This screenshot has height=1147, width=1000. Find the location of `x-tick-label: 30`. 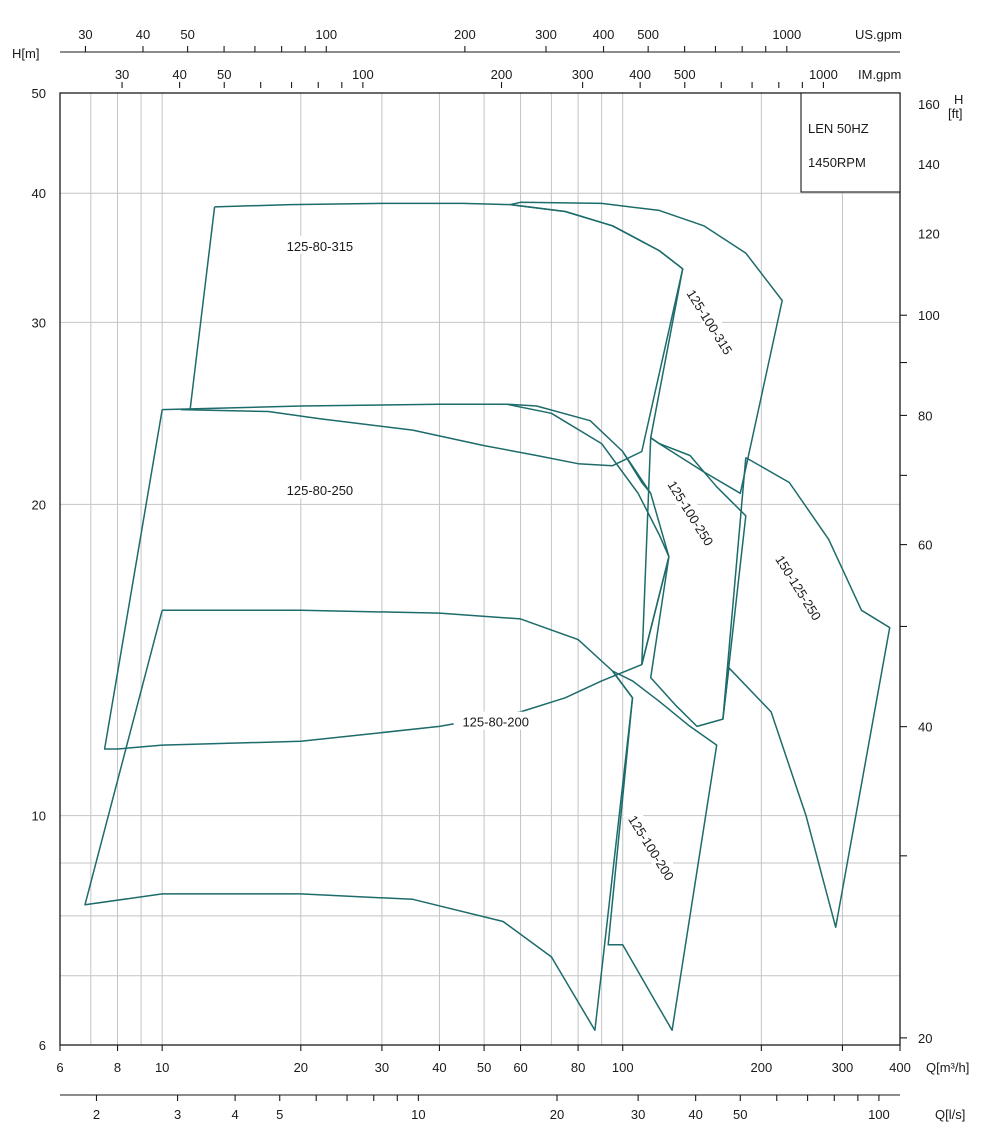

x-tick-label: 30 is located at coordinates (382, 1067).